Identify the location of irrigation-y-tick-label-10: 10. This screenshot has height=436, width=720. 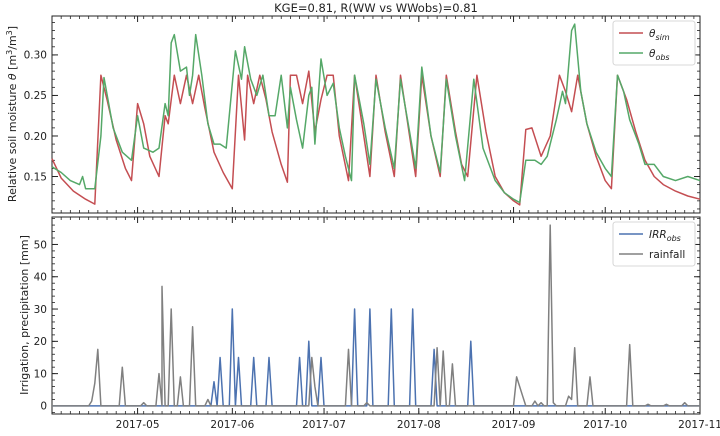
(40, 374).